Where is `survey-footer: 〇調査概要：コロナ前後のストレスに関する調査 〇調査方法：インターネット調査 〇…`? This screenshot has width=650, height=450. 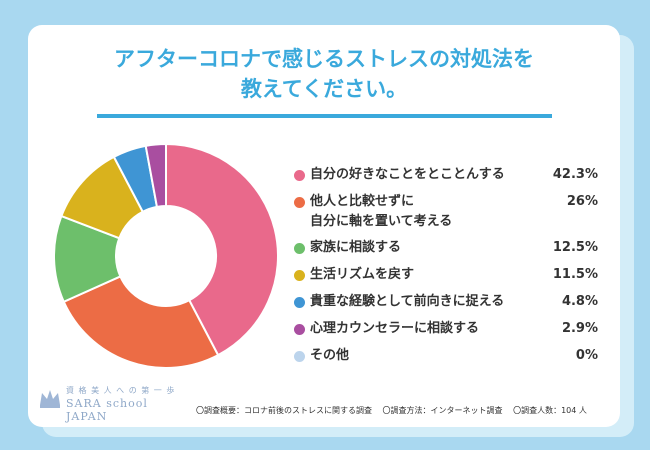 survey-footer: 〇調査概要：コロナ前後のストレスに関する調査 〇調査方法：インターネット調査 〇… is located at coordinates (395, 410).